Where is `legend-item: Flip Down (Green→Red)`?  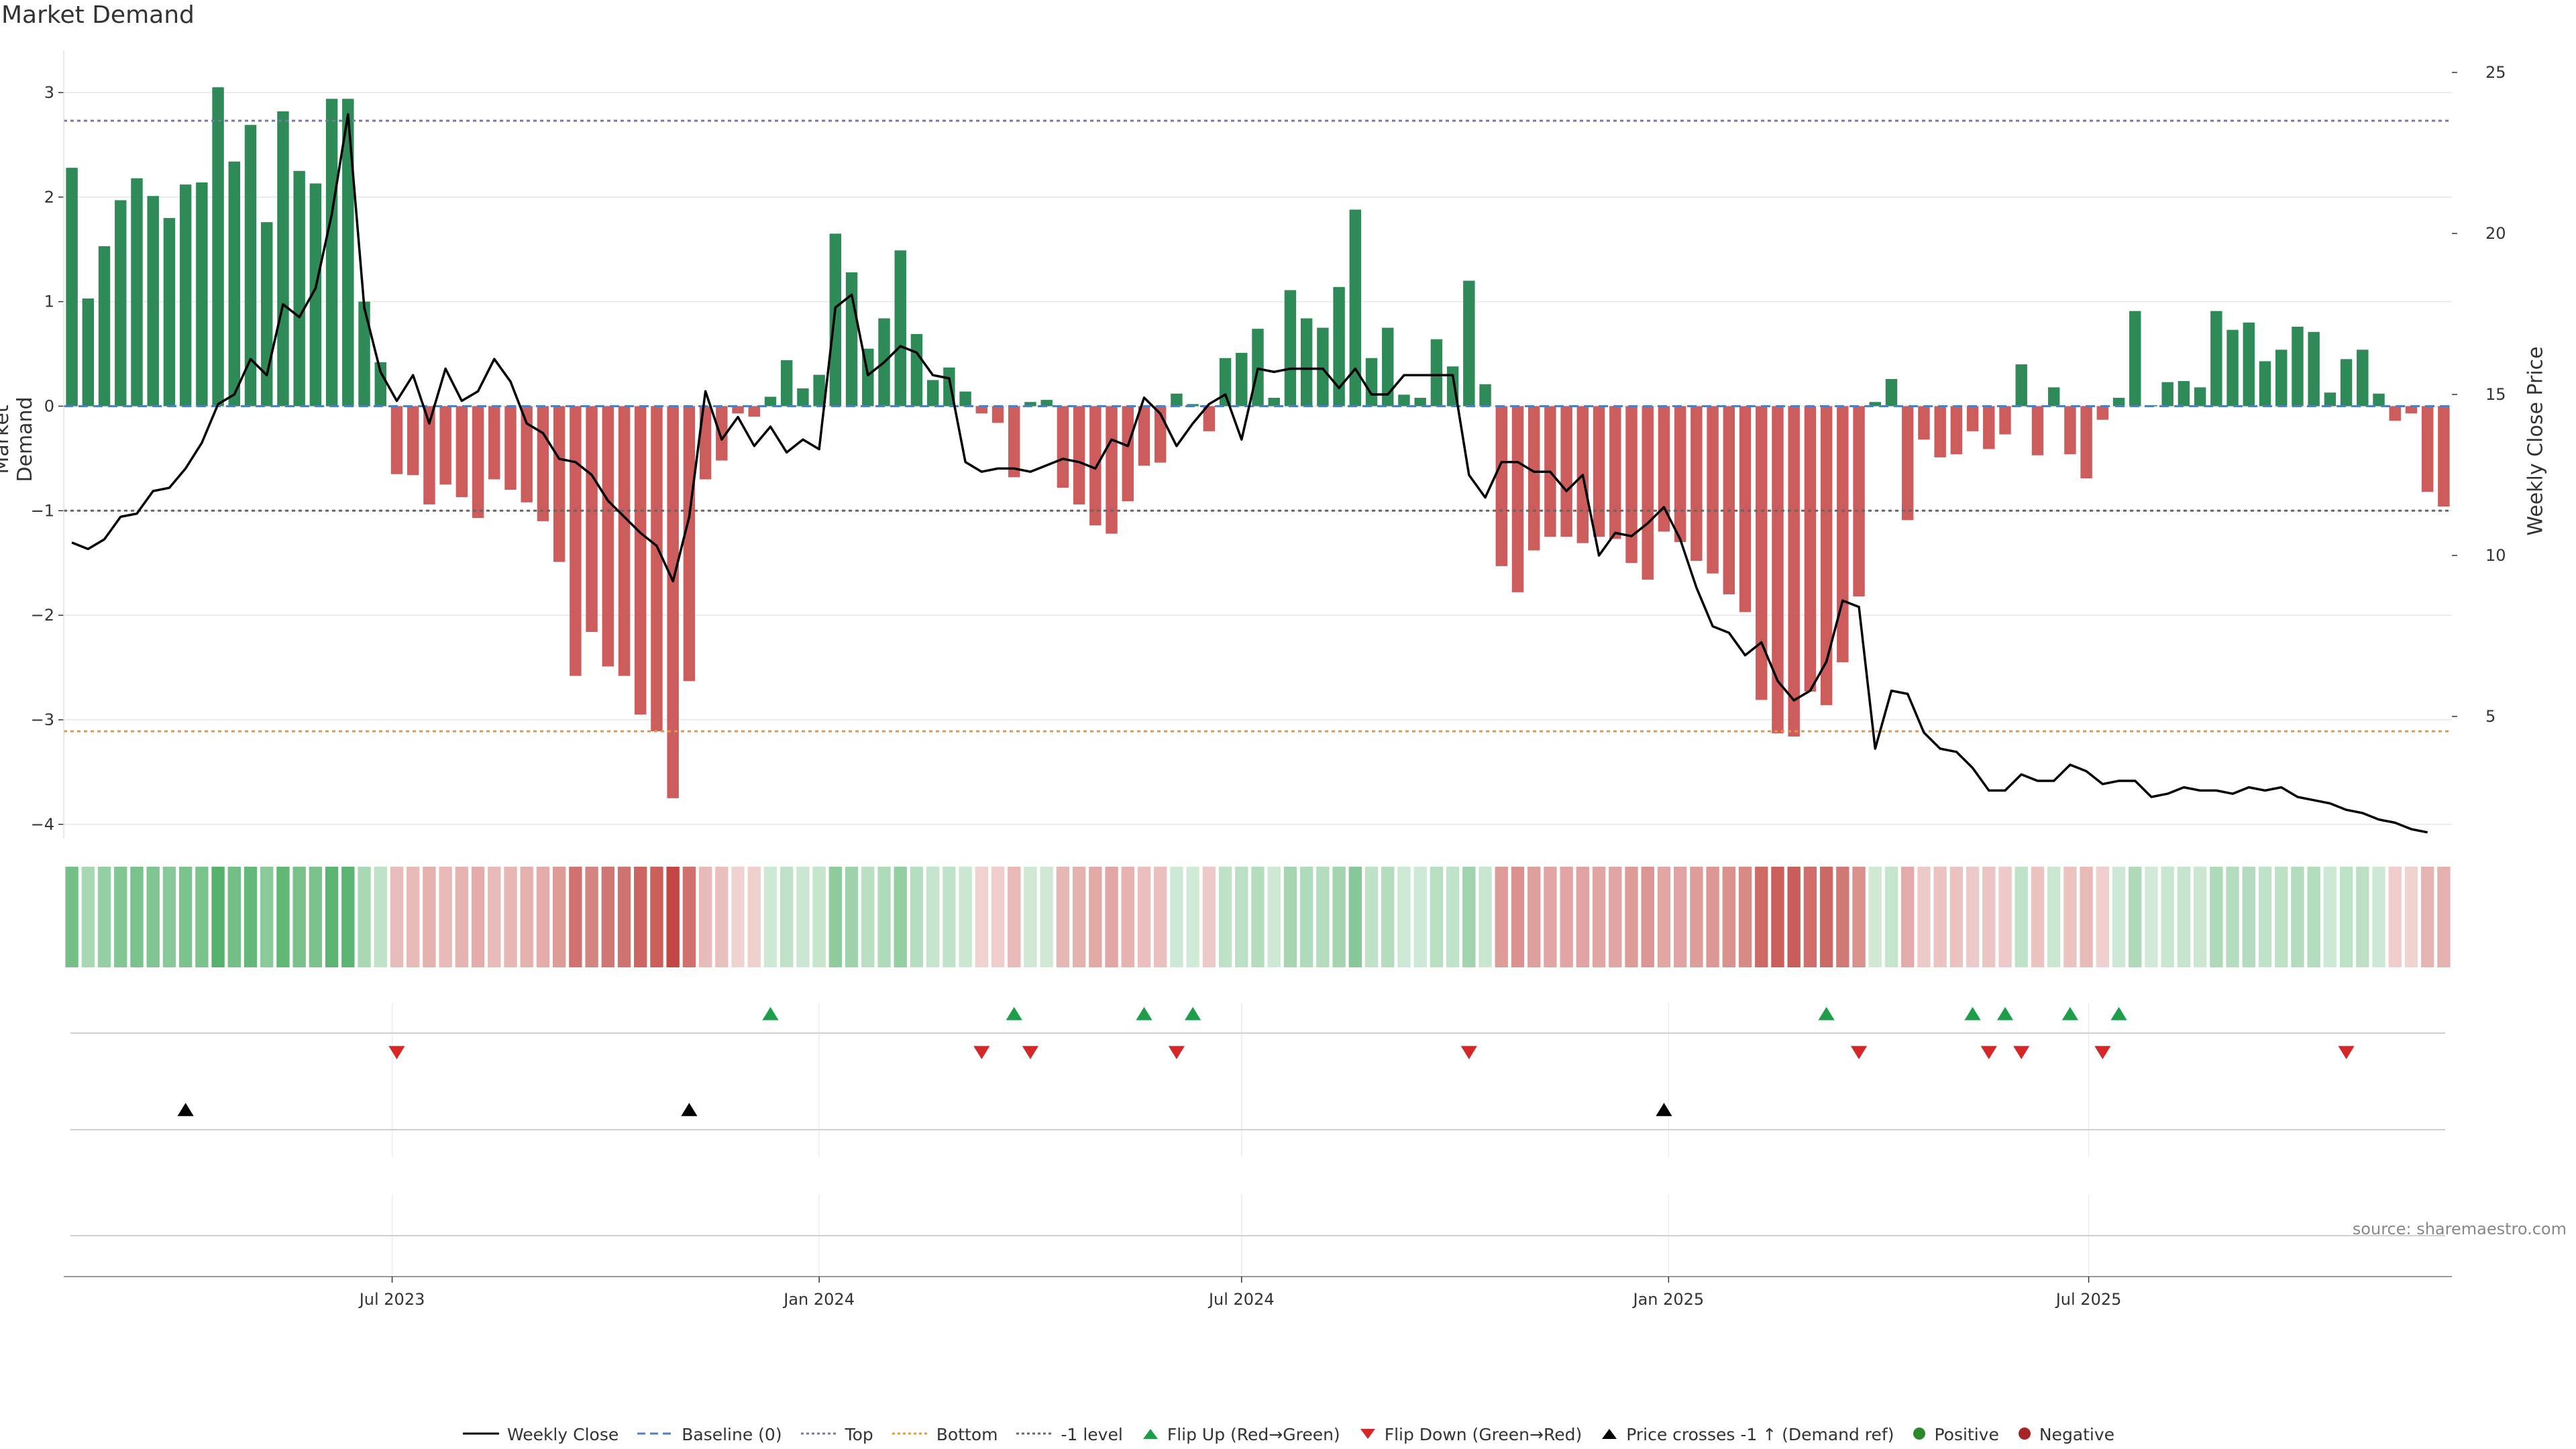 legend-item: Flip Down (Green→Red) is located at coordinates (1470, 1434).